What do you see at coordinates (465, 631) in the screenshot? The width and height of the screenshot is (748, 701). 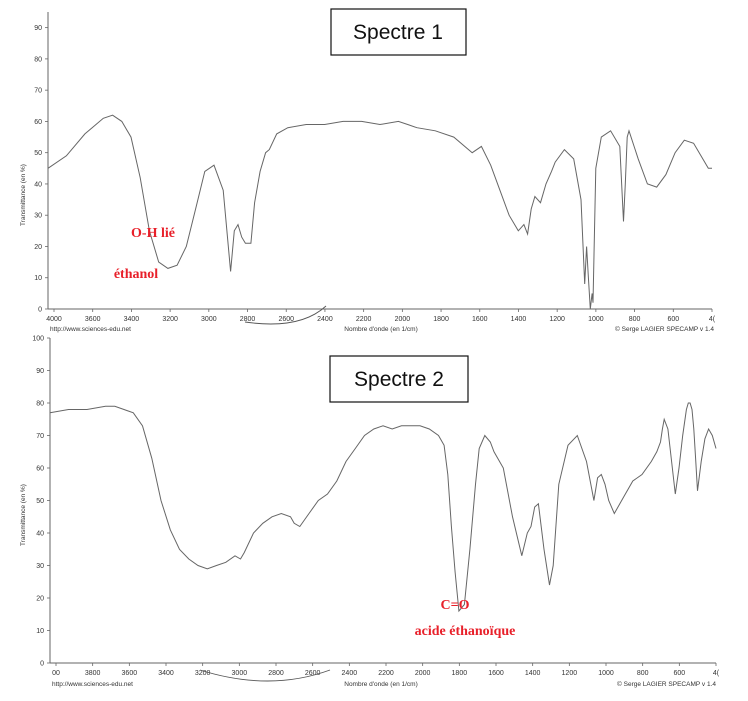 I see `spectrum-2-annotation-acid: acide éthanoïque` at bounding box center [465, 631].